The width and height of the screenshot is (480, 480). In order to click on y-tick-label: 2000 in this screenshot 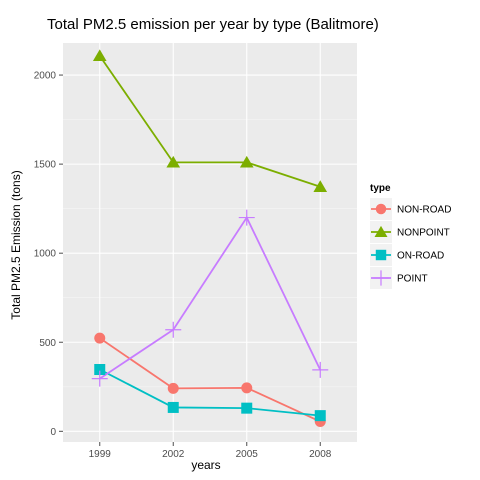, I will do `click(45, 76)`.